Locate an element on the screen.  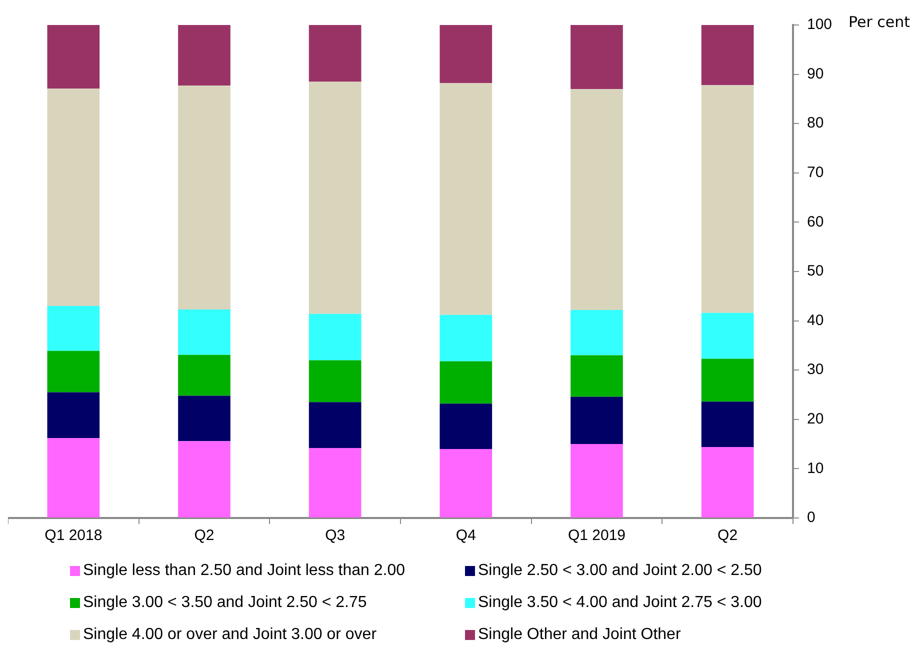
x-tick-label: Q1 2019 is located at coordinates (597, 535).